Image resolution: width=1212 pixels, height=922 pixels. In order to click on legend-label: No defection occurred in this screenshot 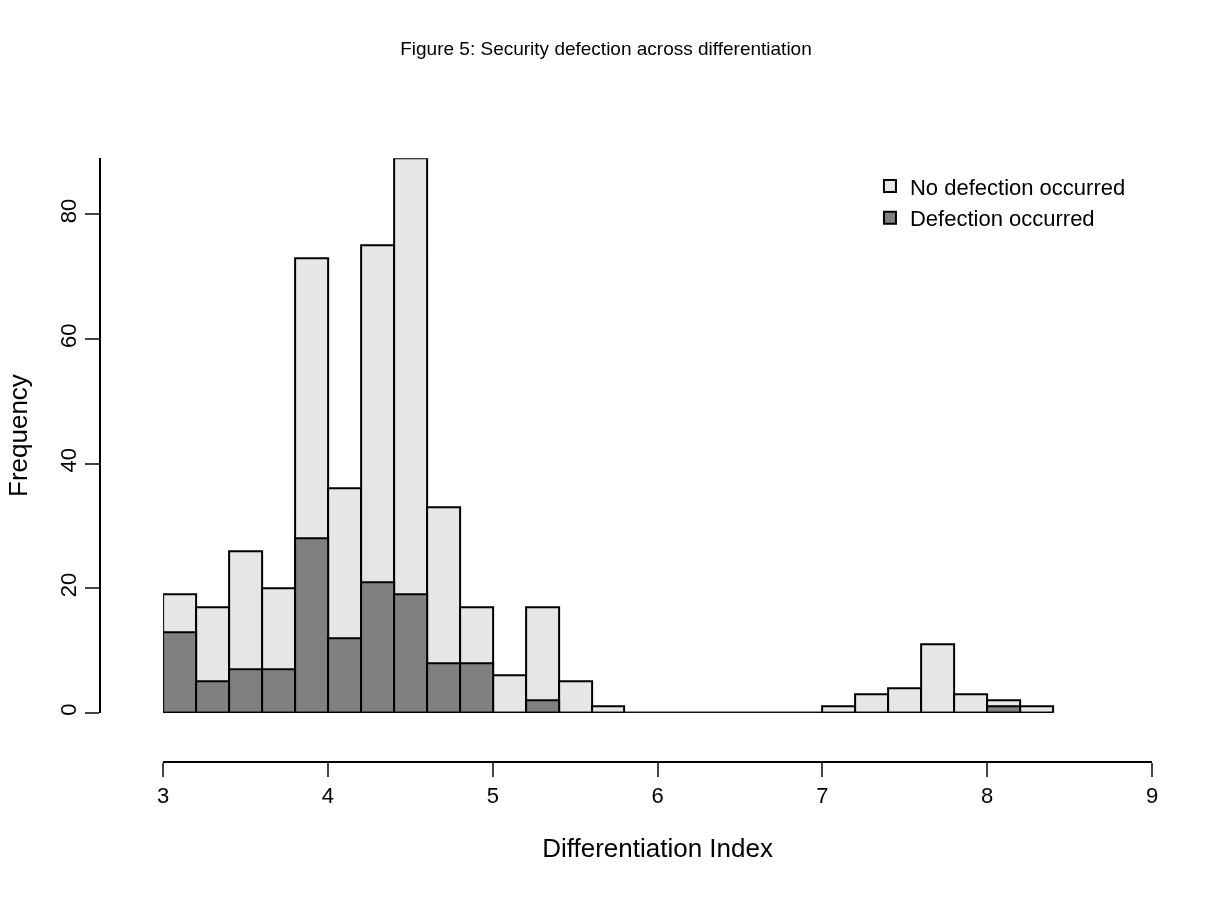, I will do `click(1017, 187)`.